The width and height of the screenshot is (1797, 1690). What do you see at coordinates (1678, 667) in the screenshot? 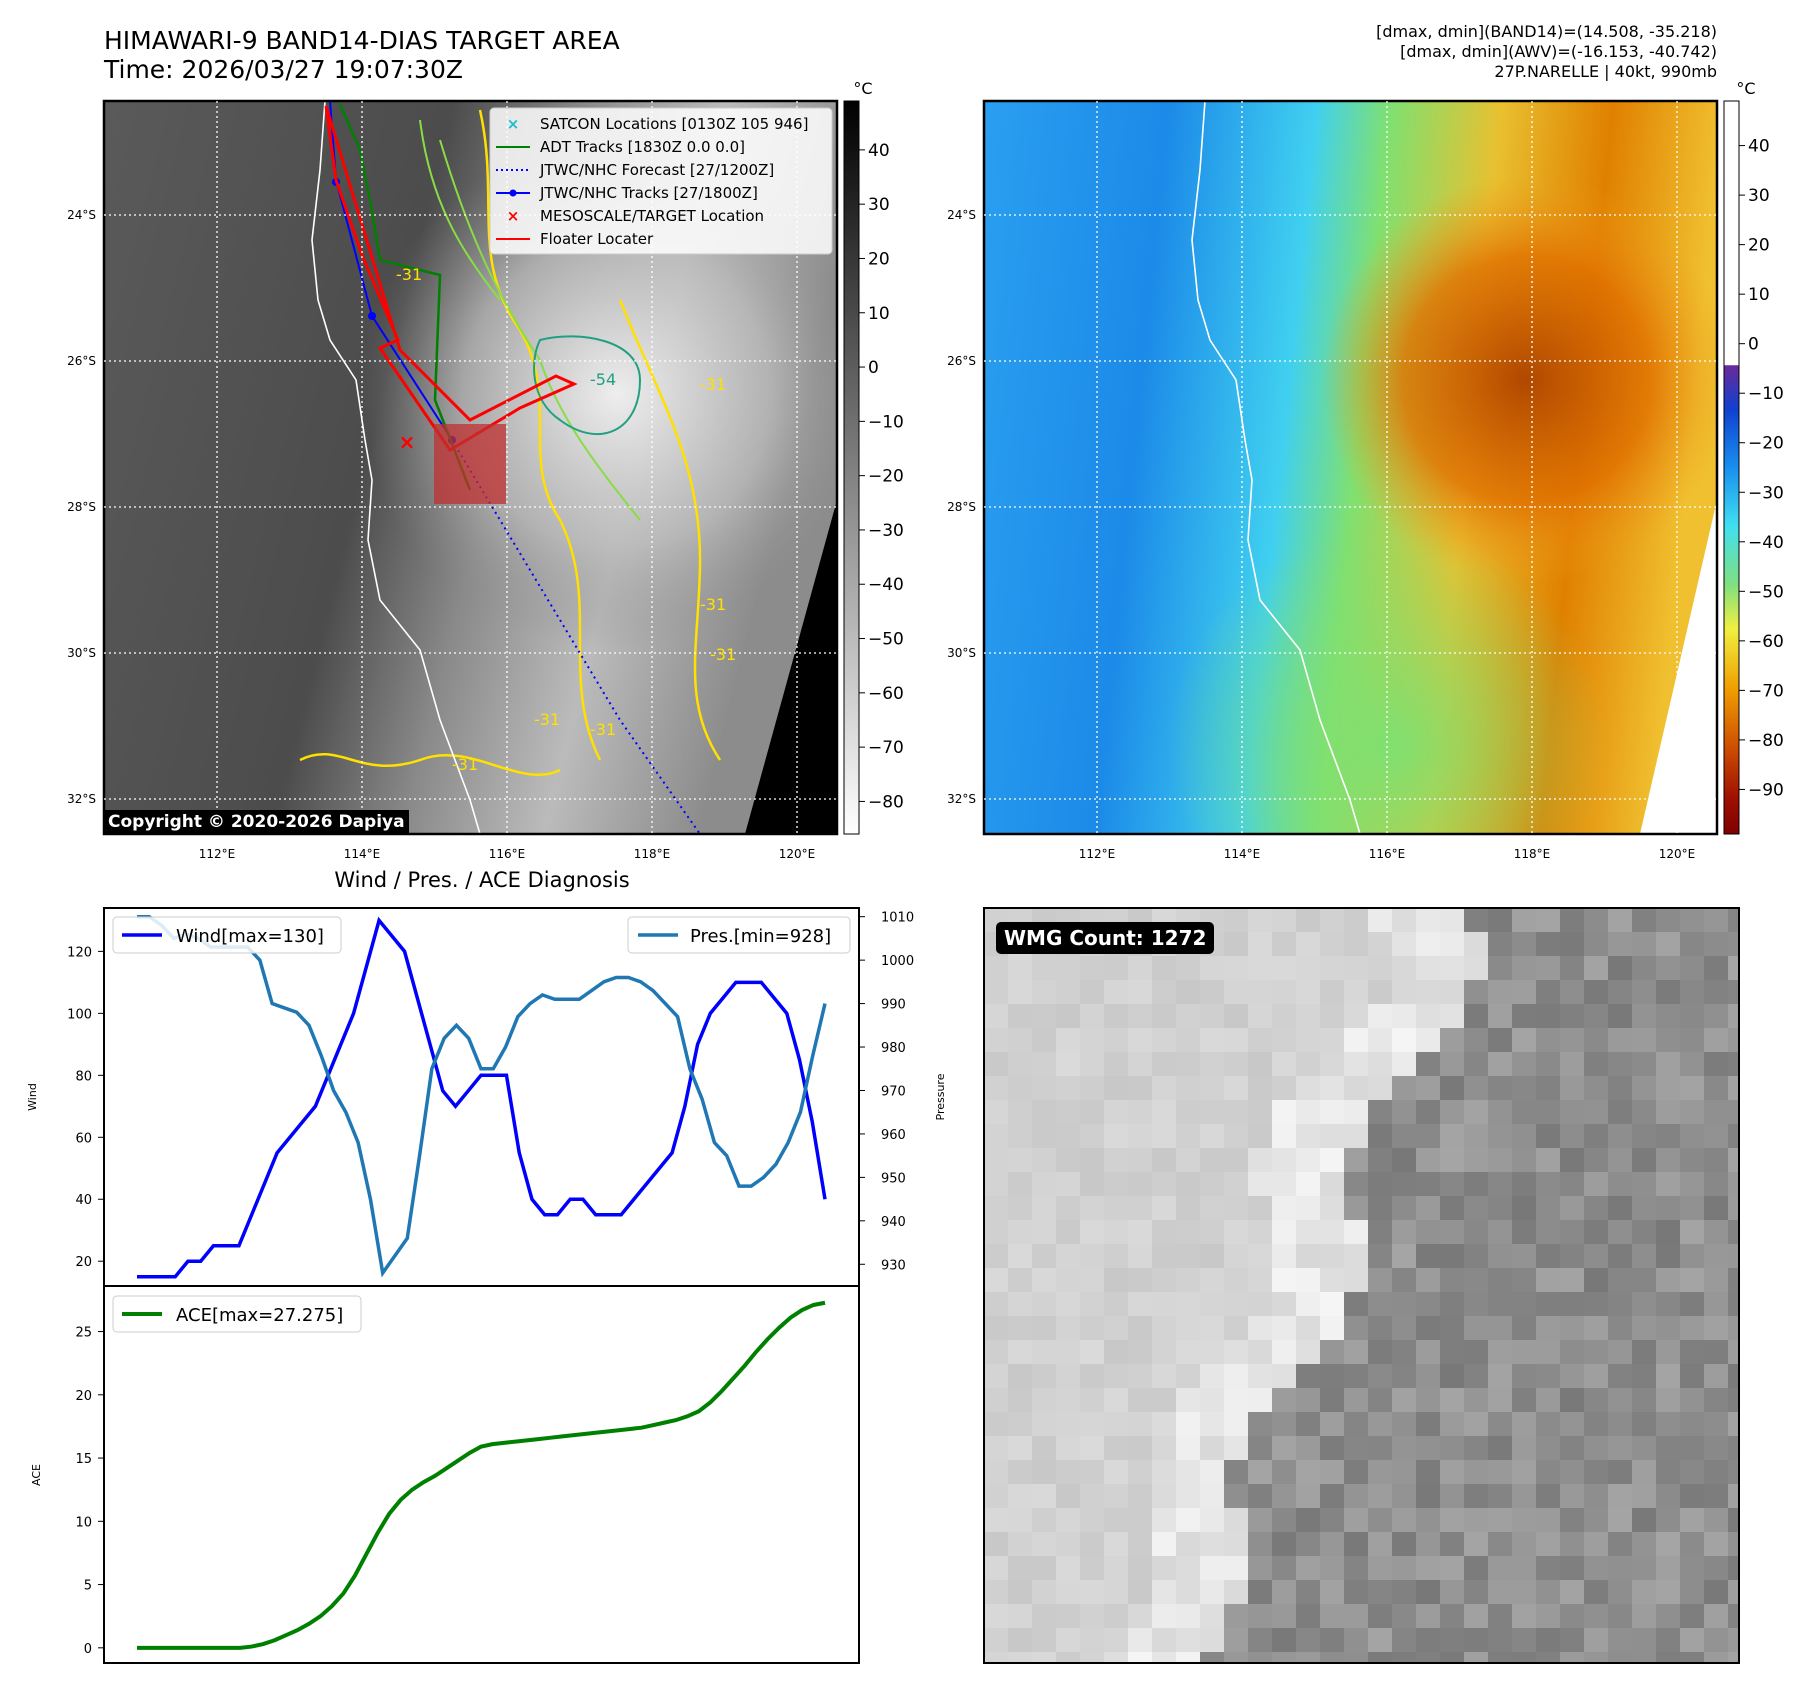
I see `awv-no-data-wedge` at bounding box center [1678, 667].